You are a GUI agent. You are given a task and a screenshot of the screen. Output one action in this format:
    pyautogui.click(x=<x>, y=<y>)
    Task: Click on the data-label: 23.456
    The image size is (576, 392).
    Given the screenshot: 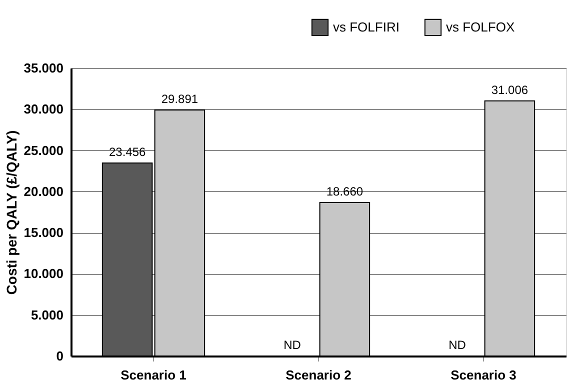 What is the action you would take?
    pyautogui.click(x=127, y=151)
    